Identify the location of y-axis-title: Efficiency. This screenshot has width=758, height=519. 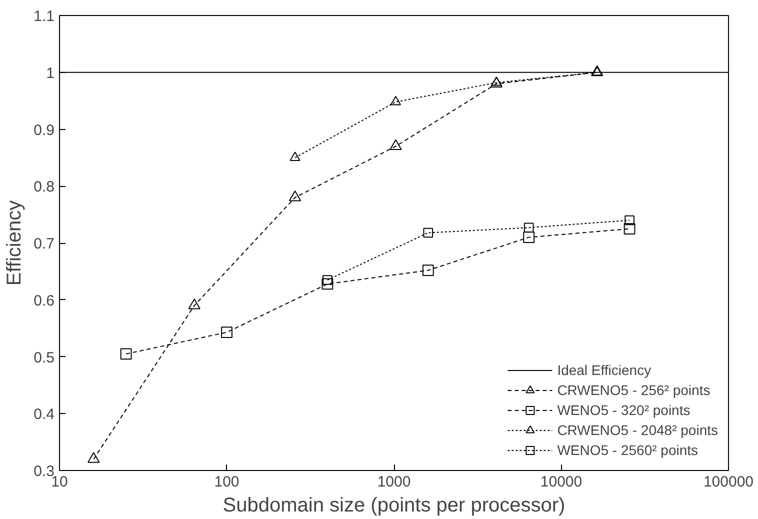
(15, 243).